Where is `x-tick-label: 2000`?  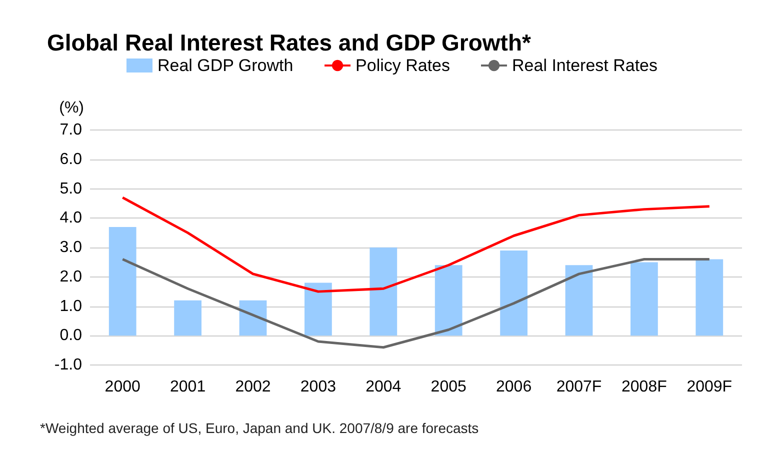 x-tick-label: 2000 is located at coordinates (122, 387).